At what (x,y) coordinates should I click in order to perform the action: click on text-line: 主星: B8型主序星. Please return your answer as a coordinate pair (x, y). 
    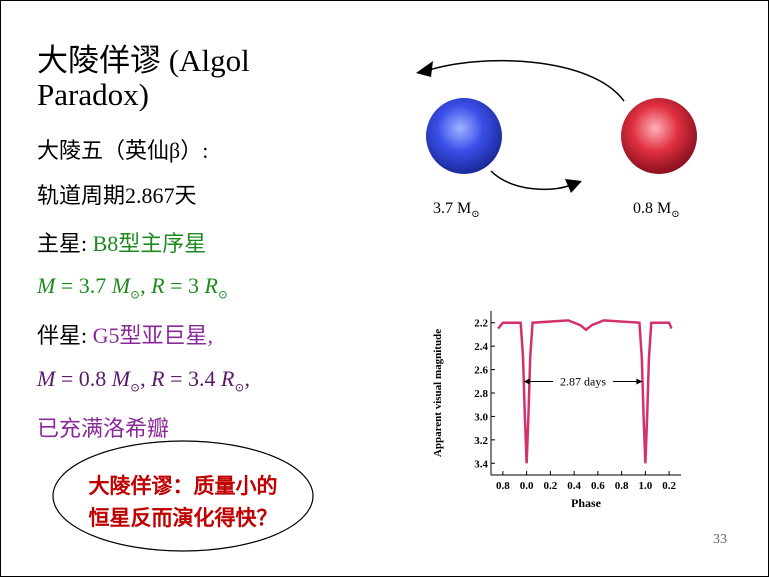
    Looking at the image, I should click on (121, 242).